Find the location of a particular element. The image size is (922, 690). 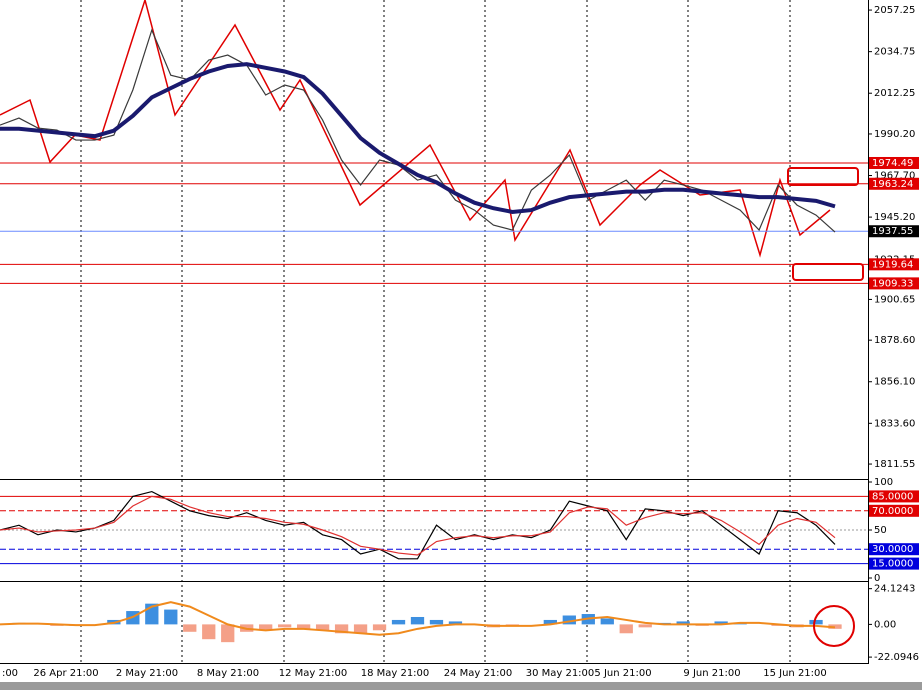

macd-panel: 24.1243 0.00 -22.0946 is located at coordinates (459, 623).